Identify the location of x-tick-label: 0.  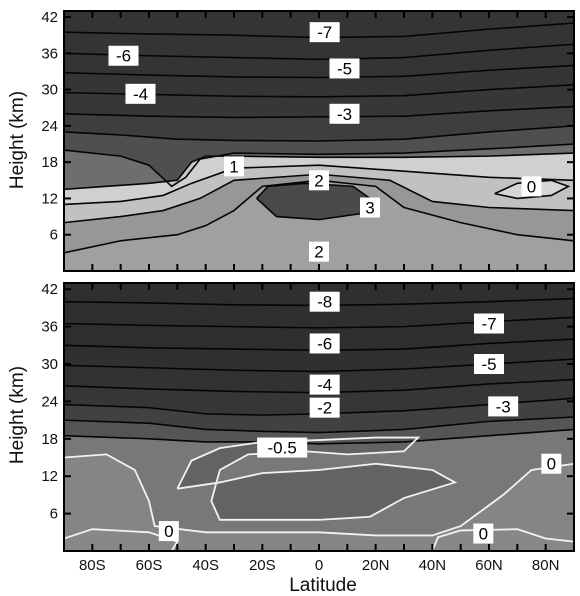
(319, 565).